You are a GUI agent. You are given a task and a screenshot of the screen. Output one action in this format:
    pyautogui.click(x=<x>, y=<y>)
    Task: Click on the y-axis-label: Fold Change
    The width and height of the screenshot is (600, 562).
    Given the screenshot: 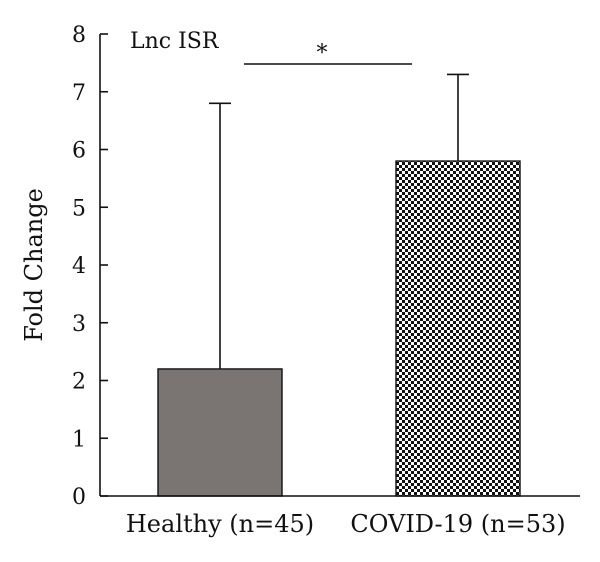 What is the action you would take?
    pyautogui.click(x=34, y=265)
    